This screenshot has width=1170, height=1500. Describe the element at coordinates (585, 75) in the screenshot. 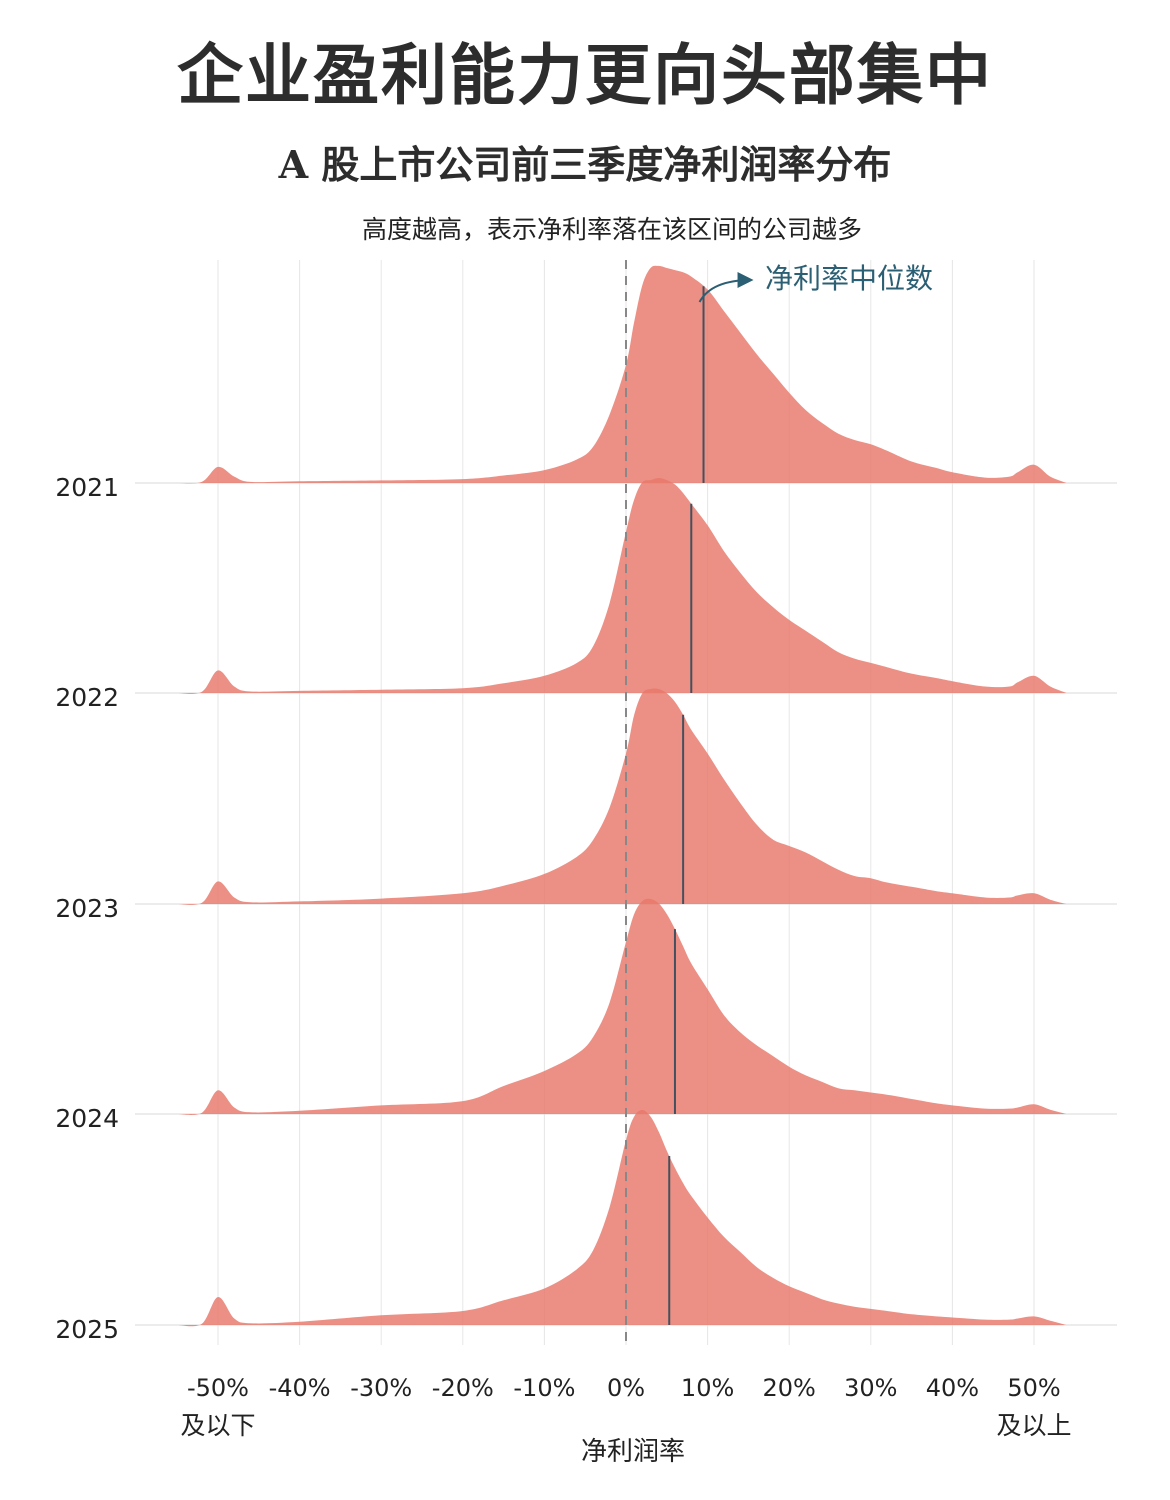

I see `chart-title: 企业盈利能力更向头部集中` at that location.